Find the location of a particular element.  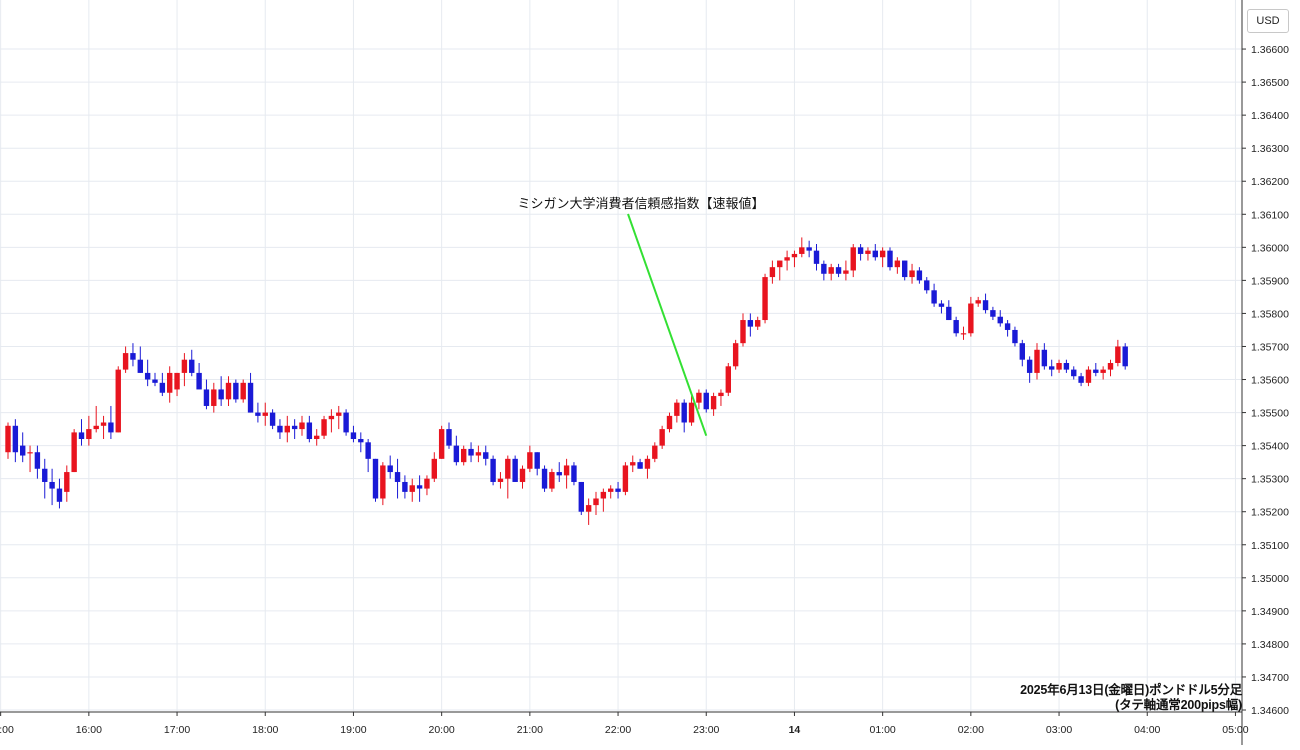

caption-line-1: 2025年6月13日(金曜日)ポンドドル5分足 is located at coordinates (1131, 690).